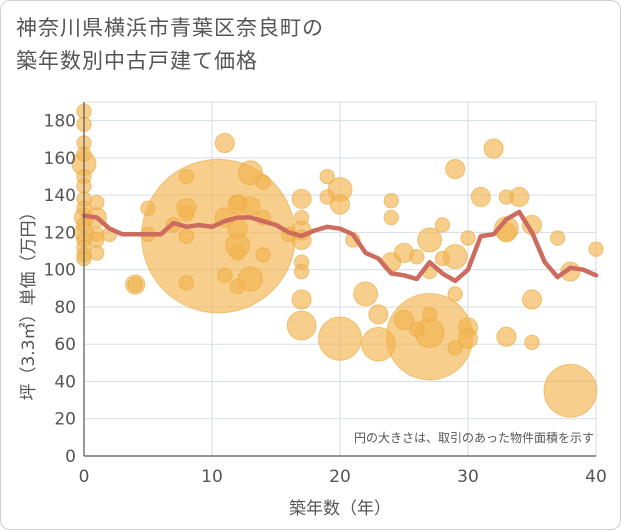  I want to click on x-tick-label-0: 0, so click(84, 477).